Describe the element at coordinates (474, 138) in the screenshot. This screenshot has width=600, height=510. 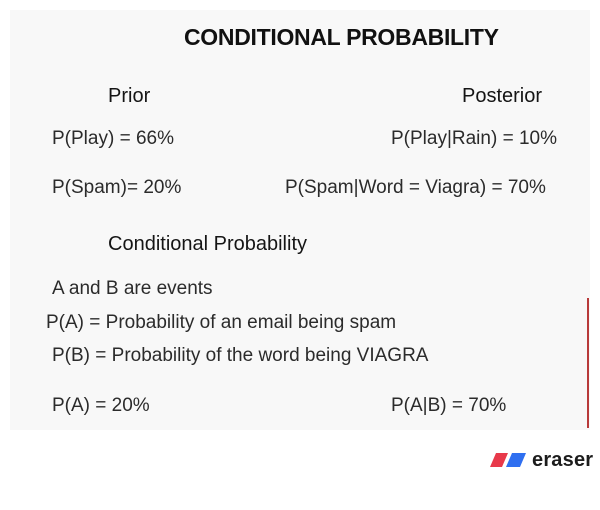
I see `posterior-play-rain: P(Play|Rain) = 10%` at that location.